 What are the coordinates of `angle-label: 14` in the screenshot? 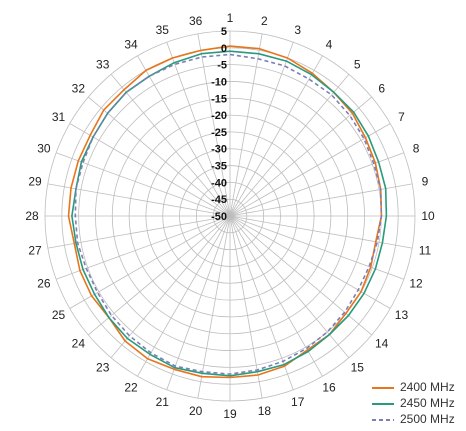 It's located at (382, 343).